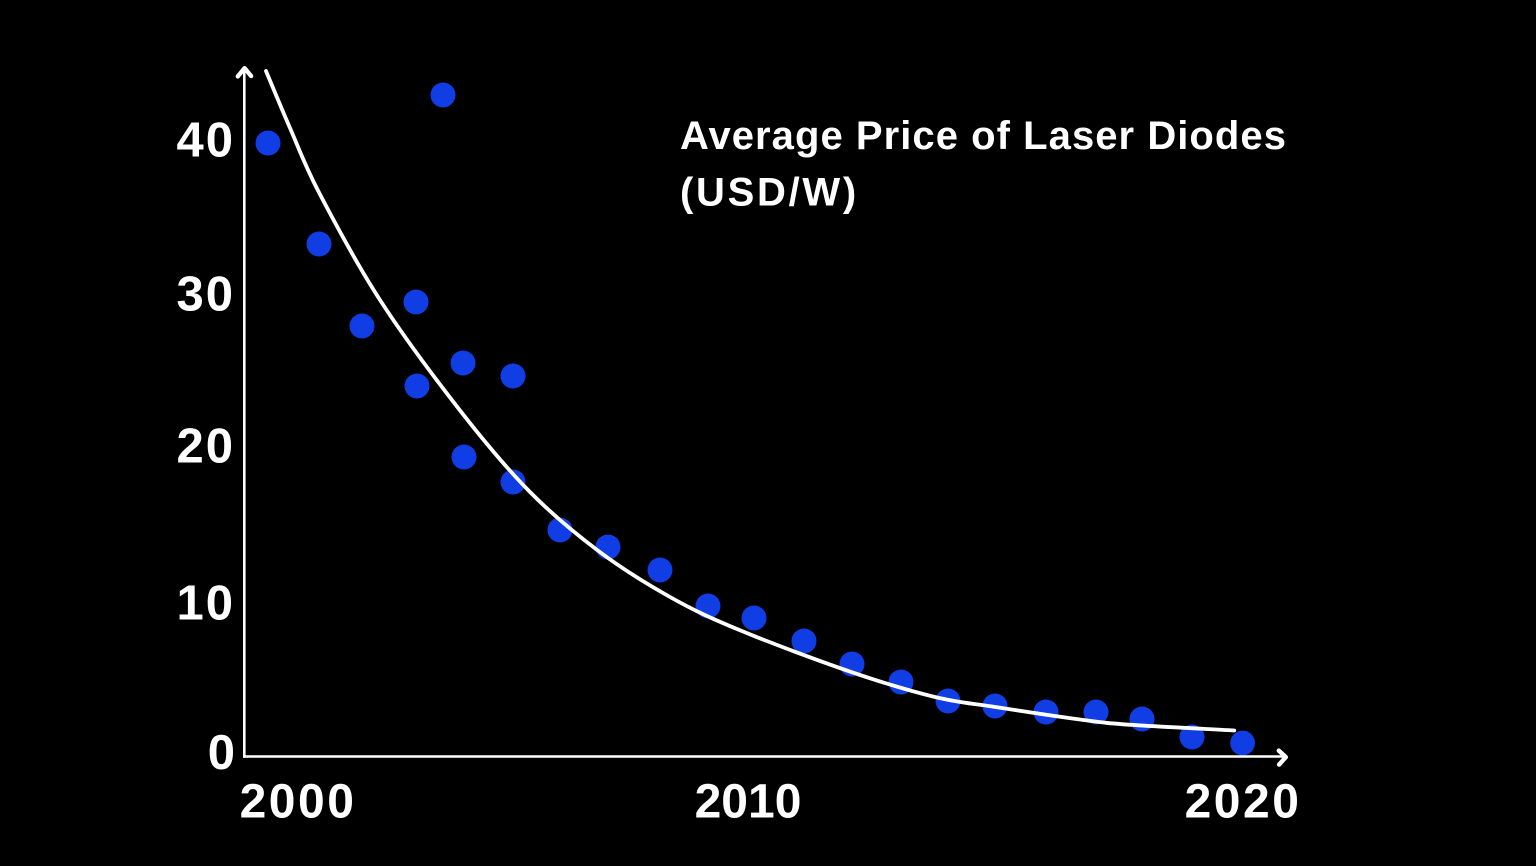  What do you see at coordinates (1243, 802) in the screenshot?
I see `svg-text: 2020` at bounding box center [1243, 802].